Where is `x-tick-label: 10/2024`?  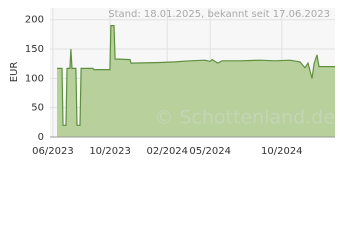
x-tick-label: 10/2024 is located at coordinates (282, 151).